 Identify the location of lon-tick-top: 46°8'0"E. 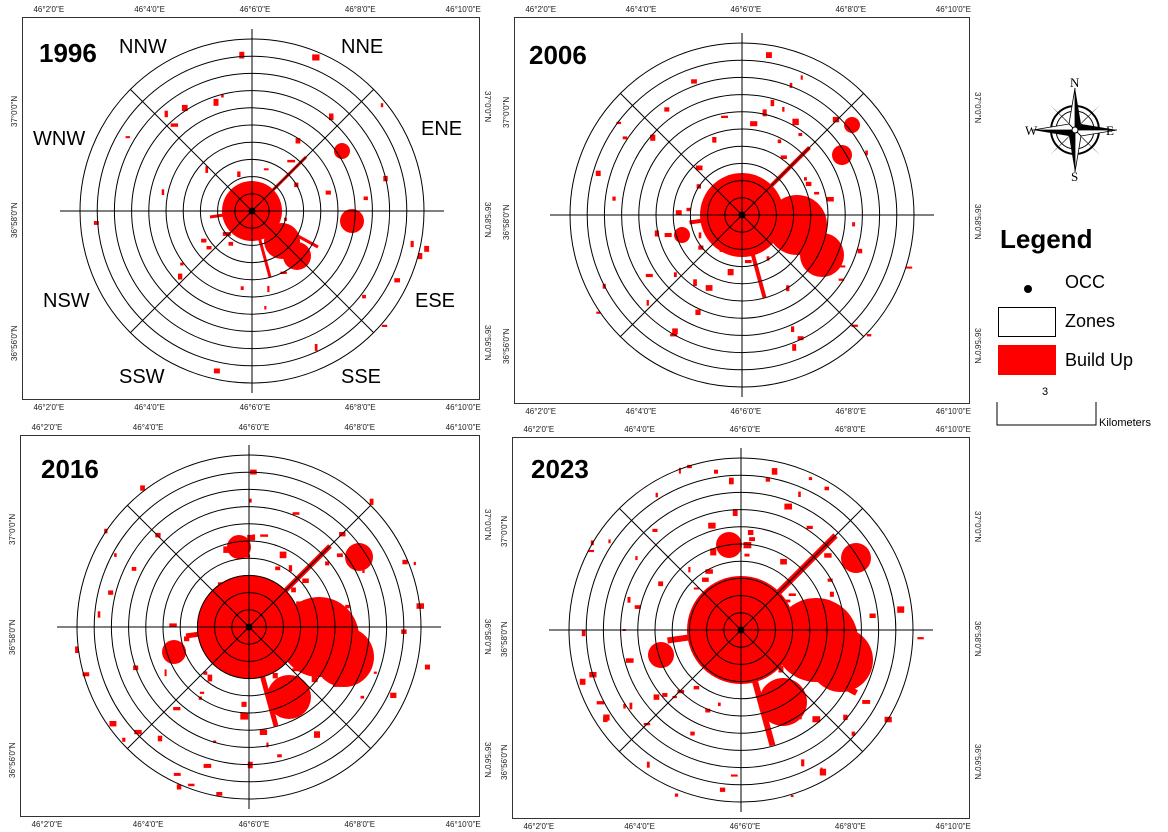
(360, 9).